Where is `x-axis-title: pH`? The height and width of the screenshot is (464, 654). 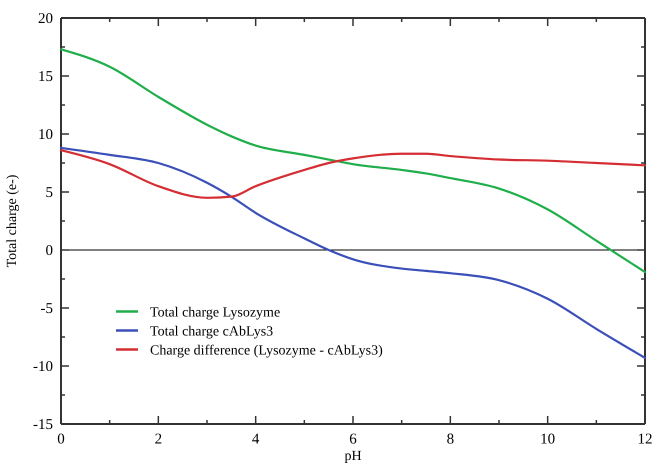
x-axis-title: pH is located at coordinates (353, 456).